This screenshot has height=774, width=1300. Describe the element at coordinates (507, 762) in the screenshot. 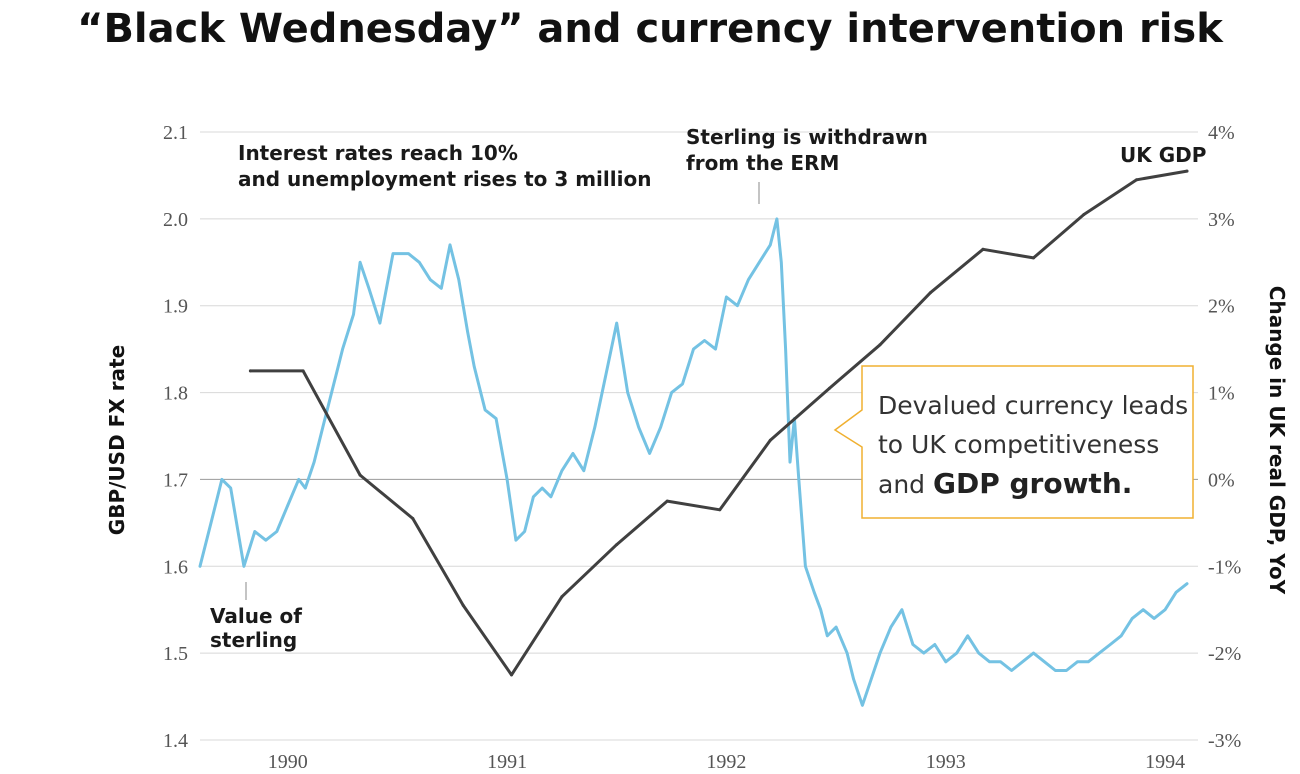

I see `x-tick-label: 1991` at that location.